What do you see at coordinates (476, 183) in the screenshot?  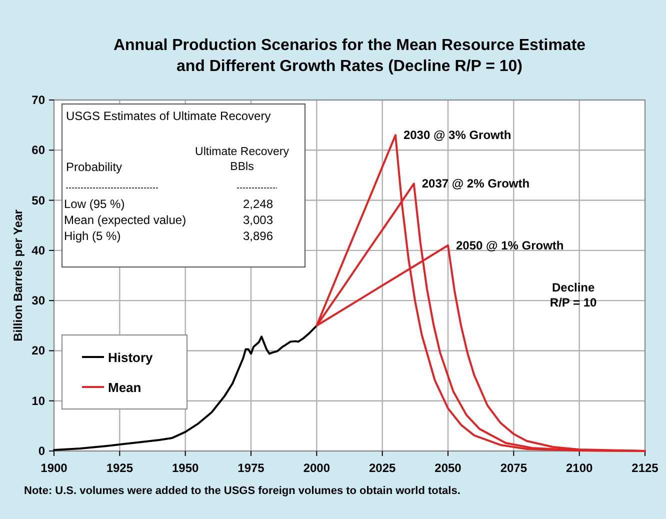 I see `annotation: 2037 @ 2% Growth` at bounding box center [476, 183].